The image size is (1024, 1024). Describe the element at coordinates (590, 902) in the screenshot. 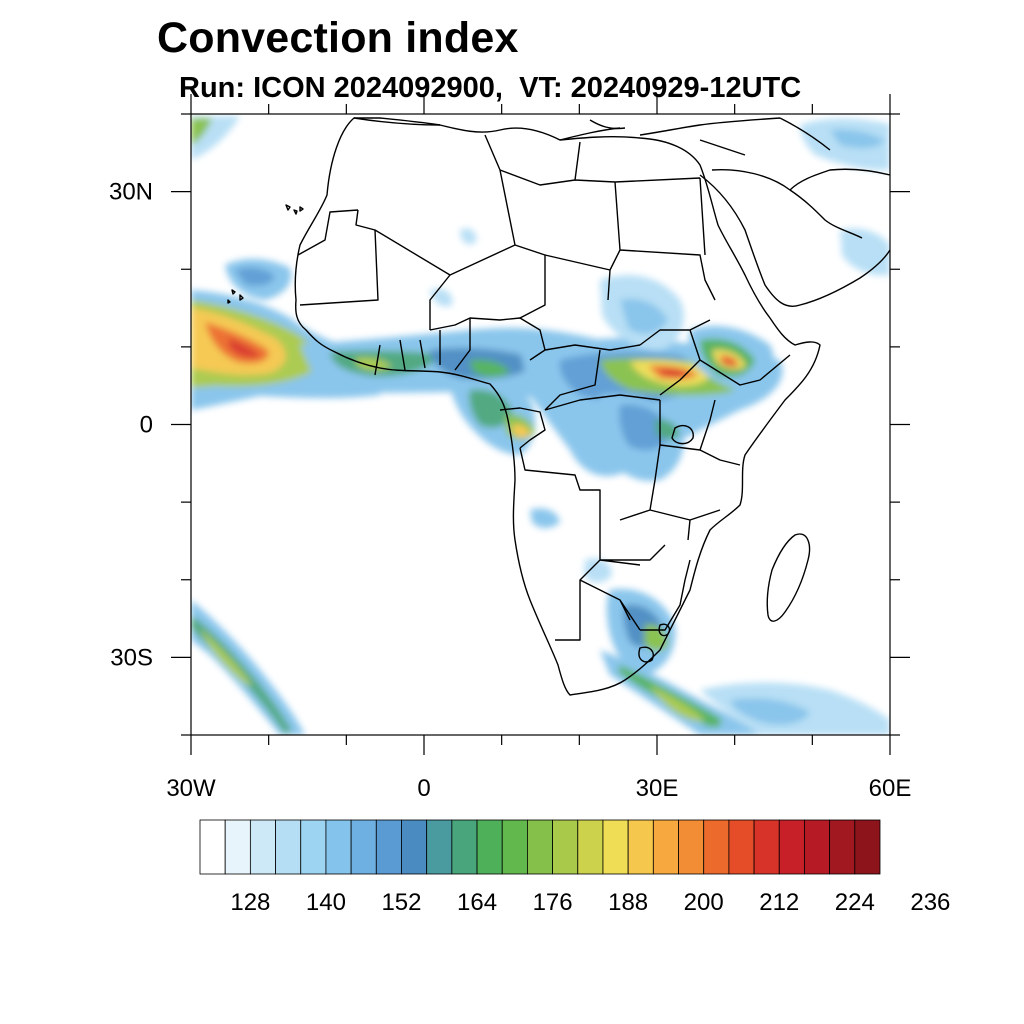

I see `colorbar-labels: 128 140 152 164 176 188 200 212 224 236` at that location.